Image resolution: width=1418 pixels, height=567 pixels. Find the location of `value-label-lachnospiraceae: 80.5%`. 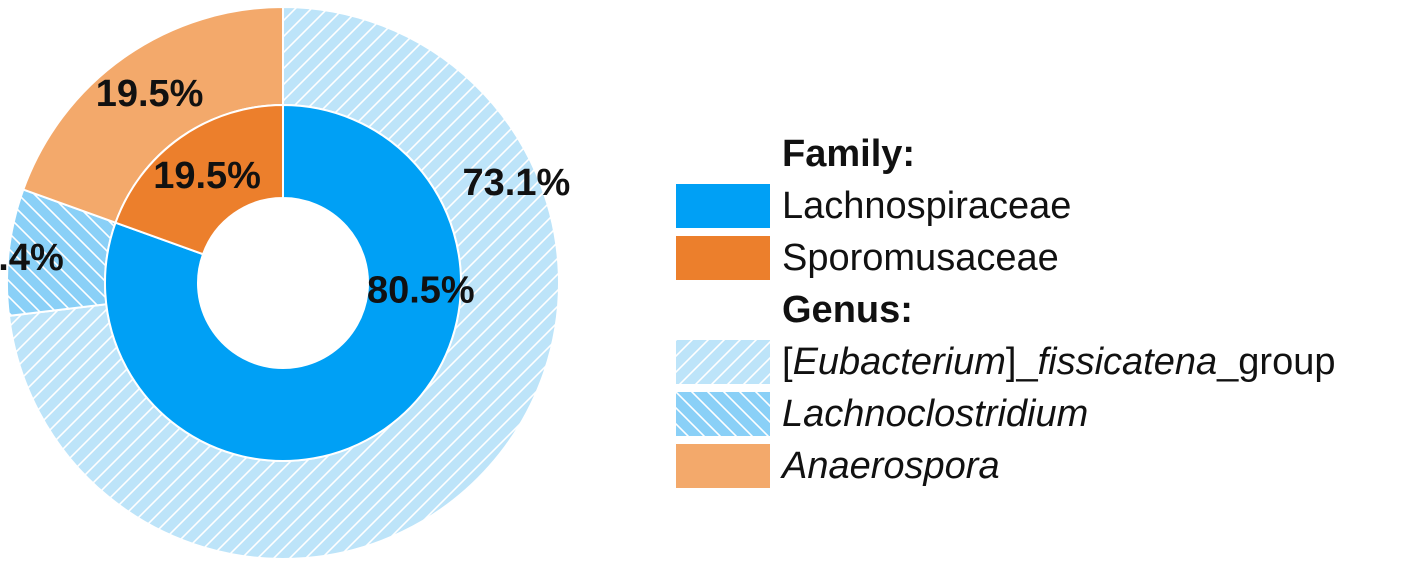

value-label-lachnospiraceae: 80.5% is located at coordinates (421, 291).